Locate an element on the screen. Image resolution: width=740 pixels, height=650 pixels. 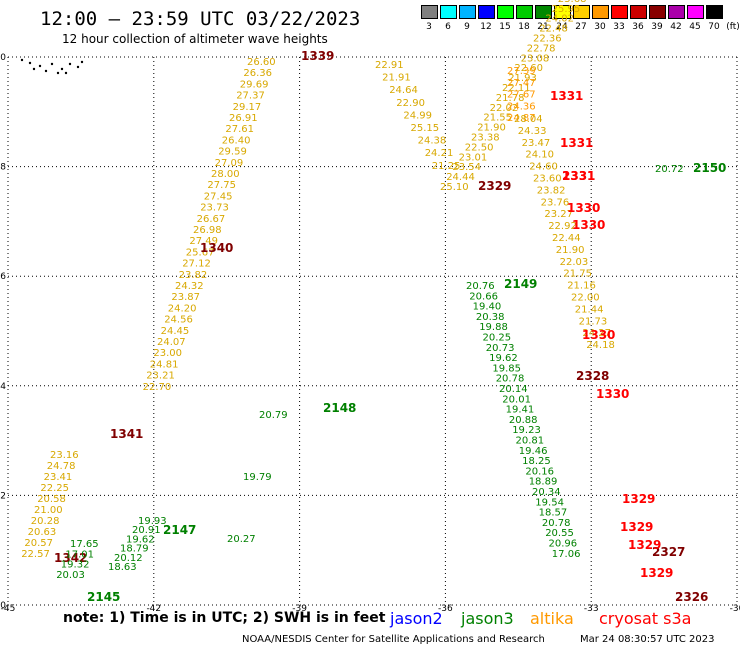
swh-label: 23.21 is located at coordinates (160, 376).